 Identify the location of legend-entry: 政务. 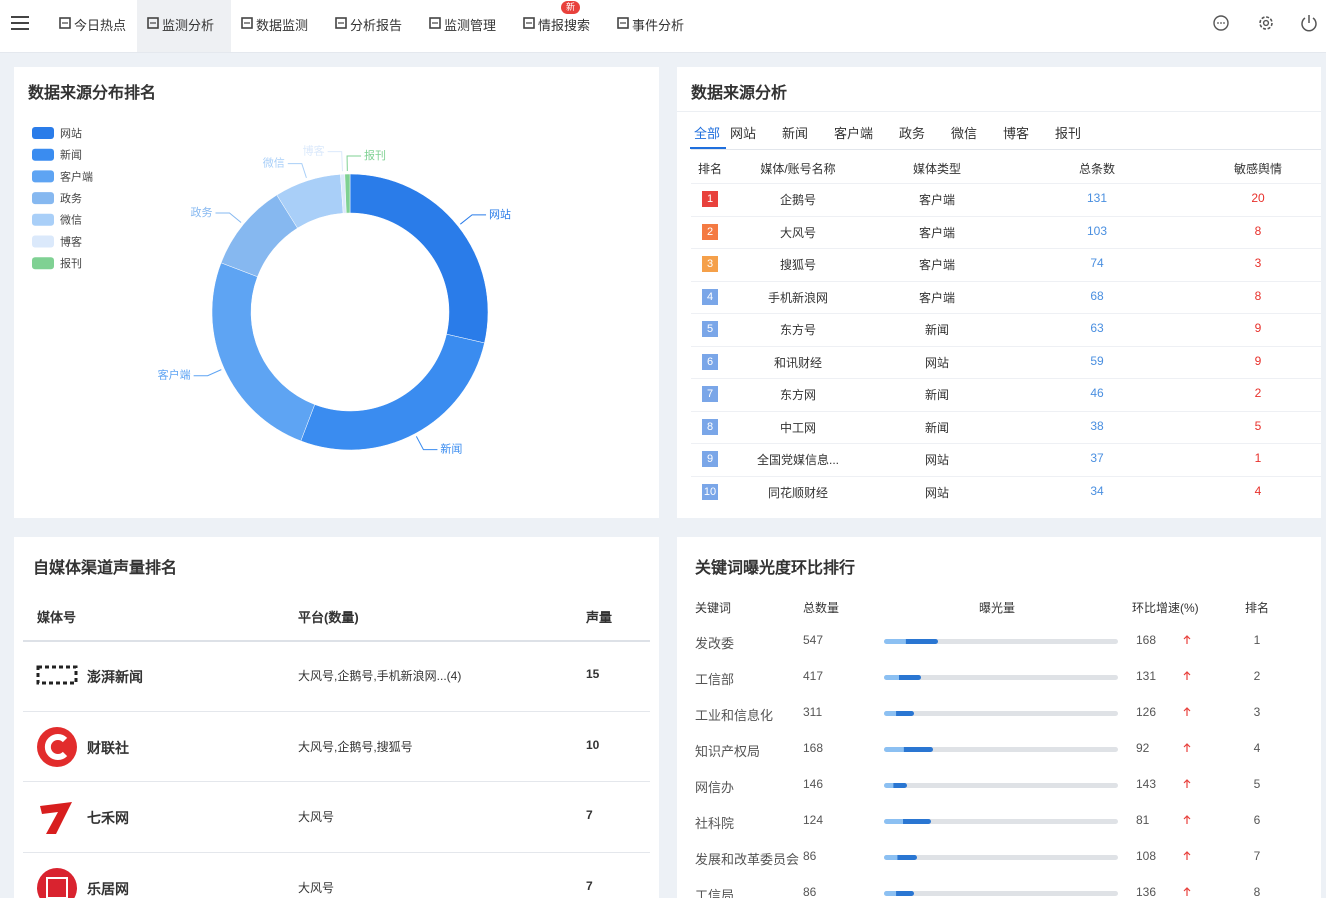
(57, 198).